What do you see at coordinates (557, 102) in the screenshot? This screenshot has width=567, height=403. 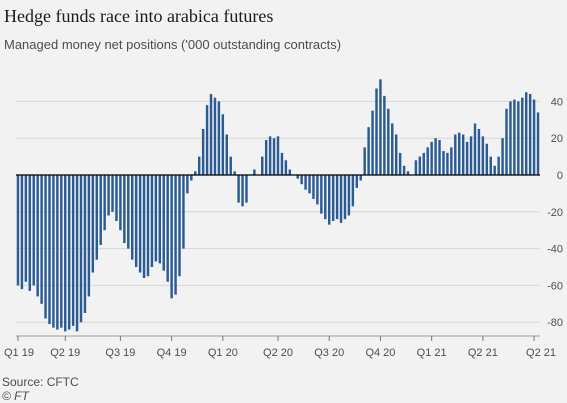 I see `y-tick-label: 40` at bounding box center [557, 102].